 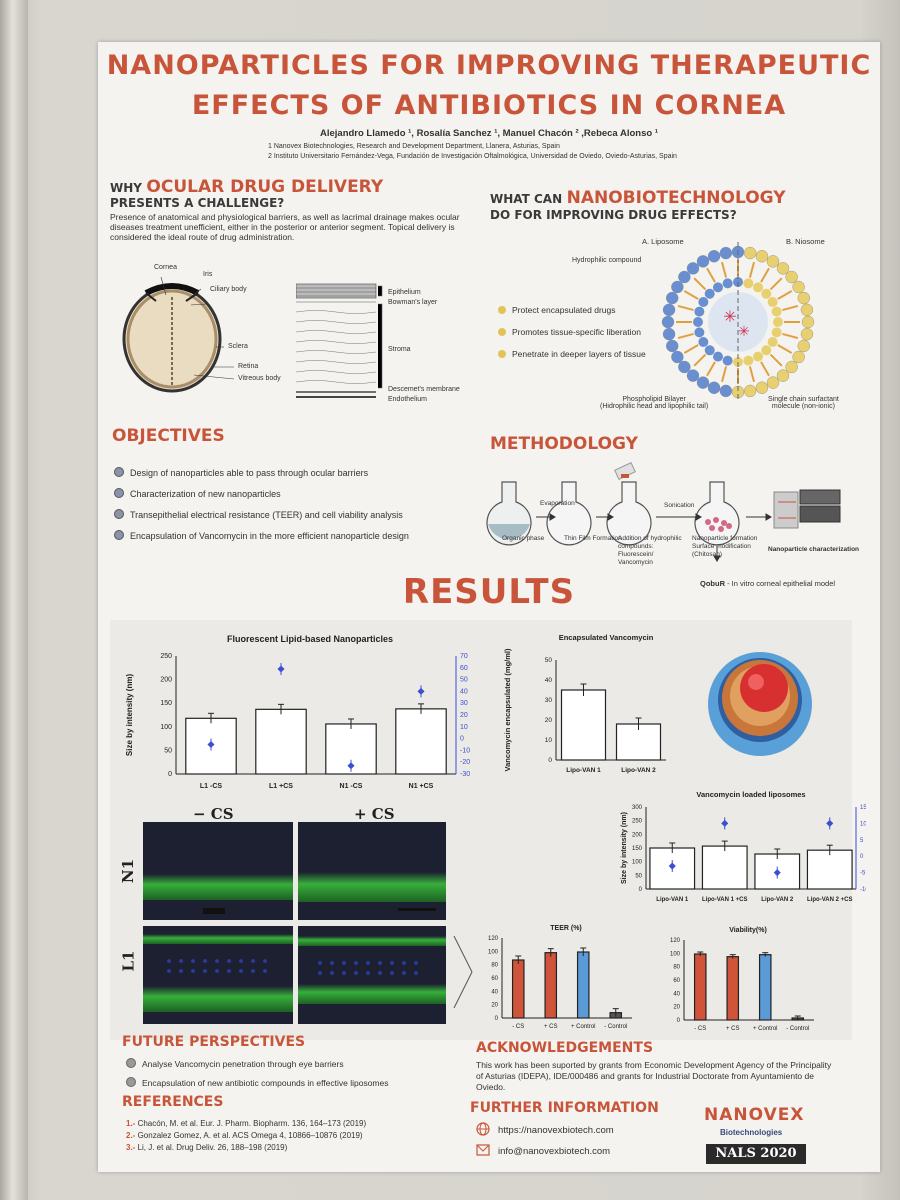 I want to click on references-heading: REFERENCES, so click(x=173, y=1102).